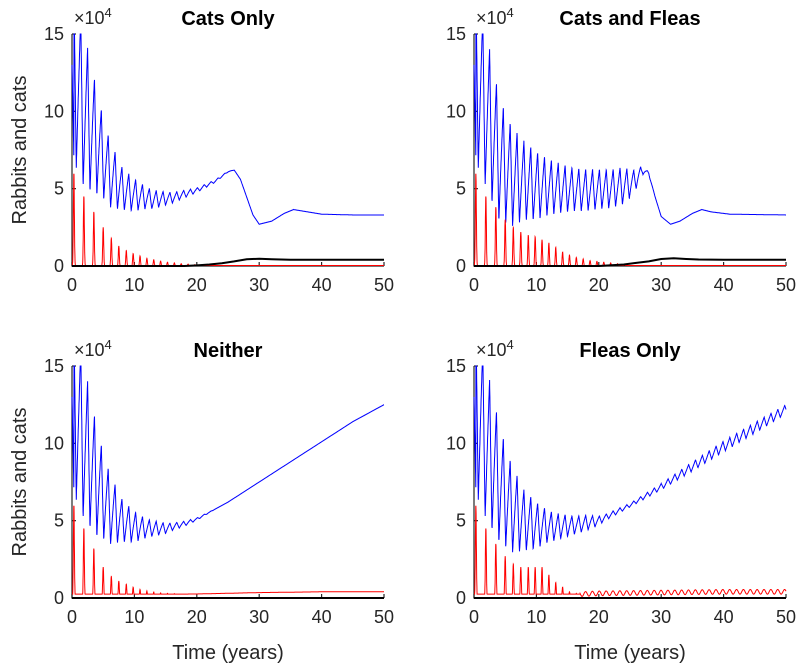 This screenshot has width=802, height=671. Describe the element at coordinates (228, 351) in the screenshot. I see `subplot-title: Neither` at that location.